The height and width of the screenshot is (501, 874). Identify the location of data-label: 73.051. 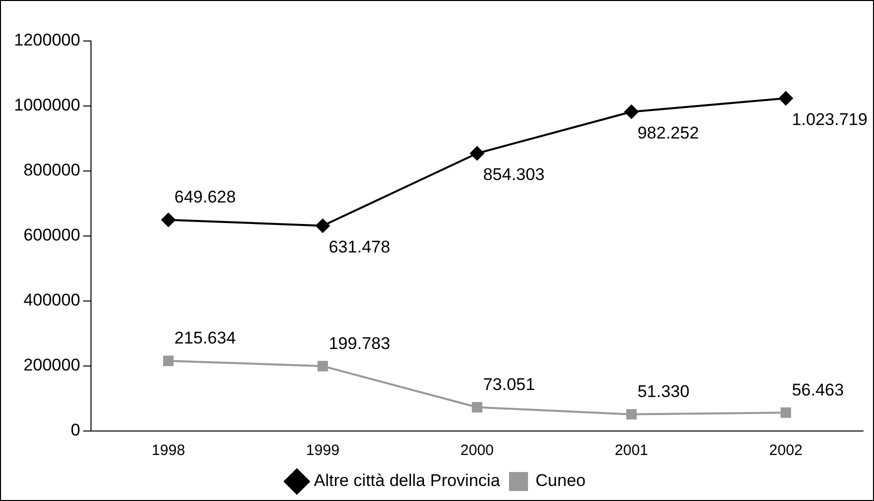
(509, 384).